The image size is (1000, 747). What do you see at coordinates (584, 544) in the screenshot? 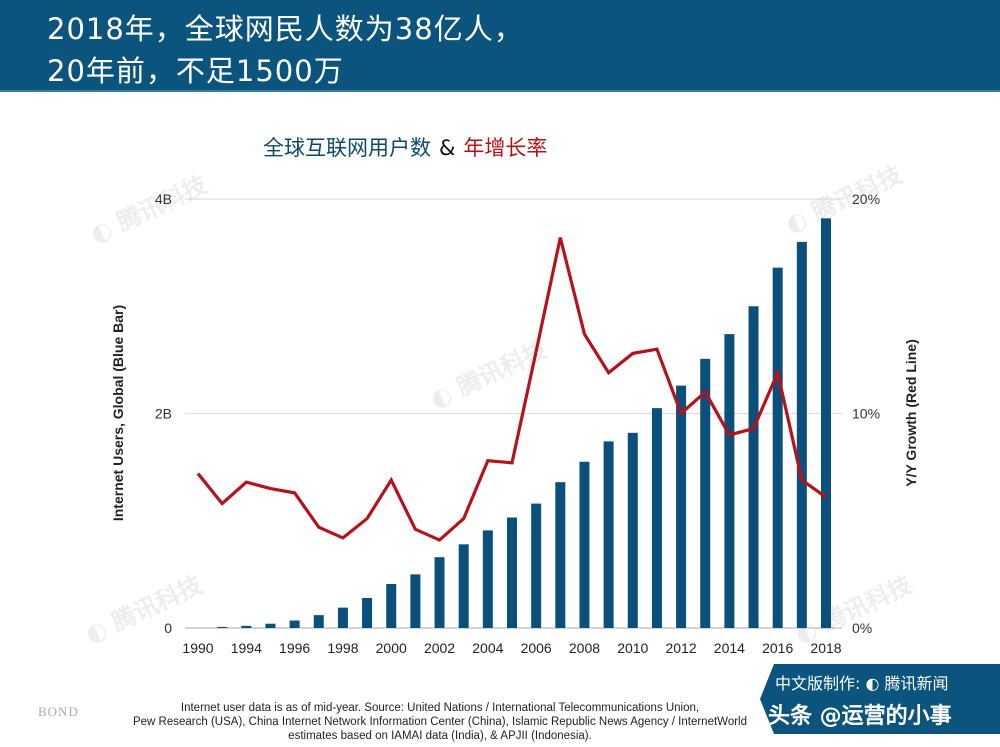
I see `bar-2008` at bounding box center [584, 544].